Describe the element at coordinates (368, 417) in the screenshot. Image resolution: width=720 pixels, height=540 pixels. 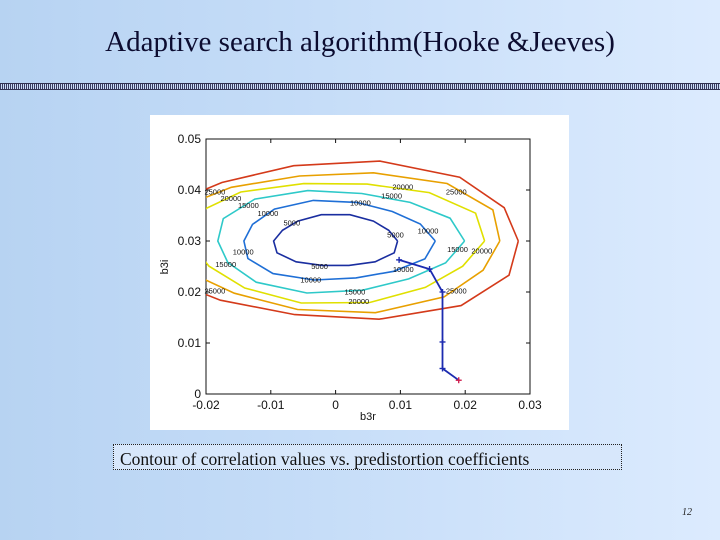
I see `x-axis-label: b3r` at that location.